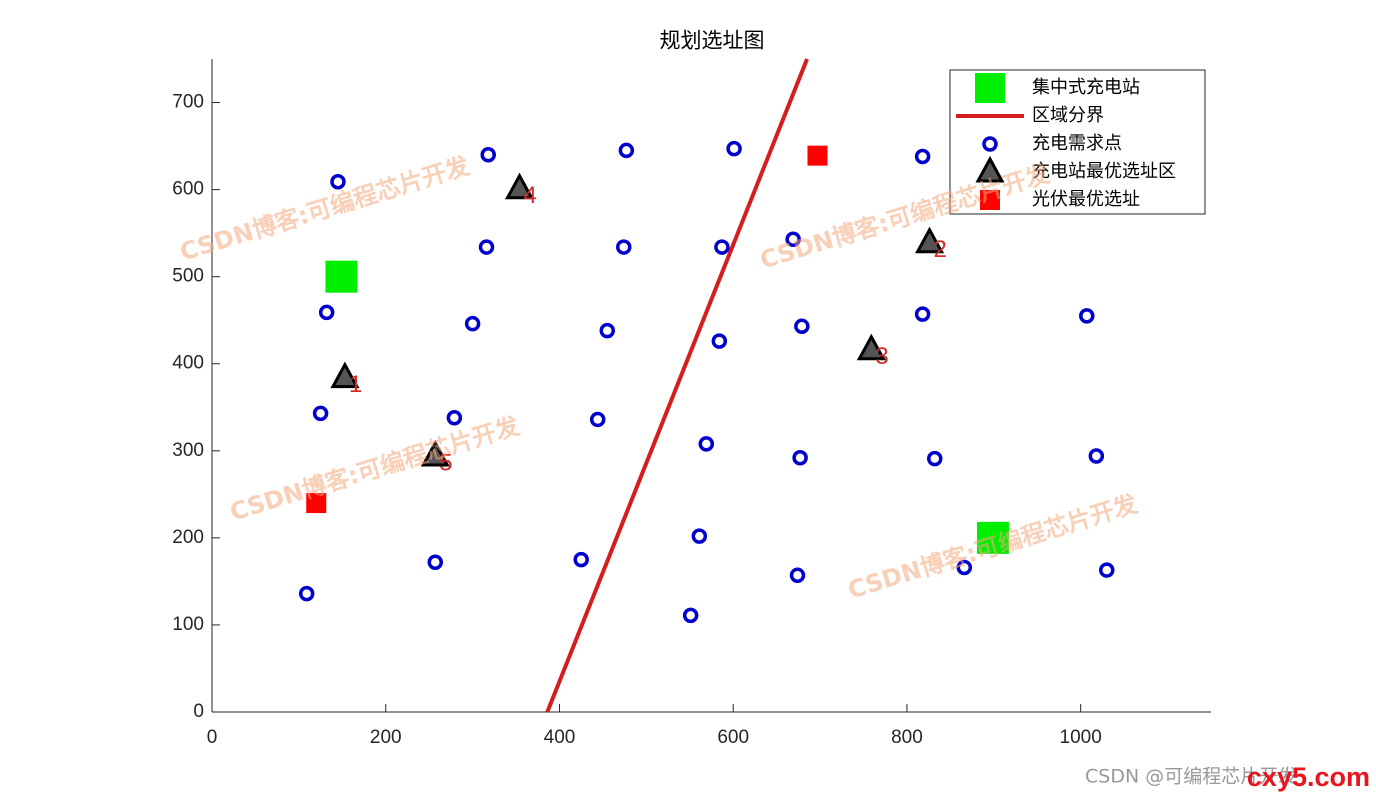  What do you see at coordinates (1081, 737) in the screenshot?
I see `x-tick-label: 1000` at bounding box center [1081, 737].